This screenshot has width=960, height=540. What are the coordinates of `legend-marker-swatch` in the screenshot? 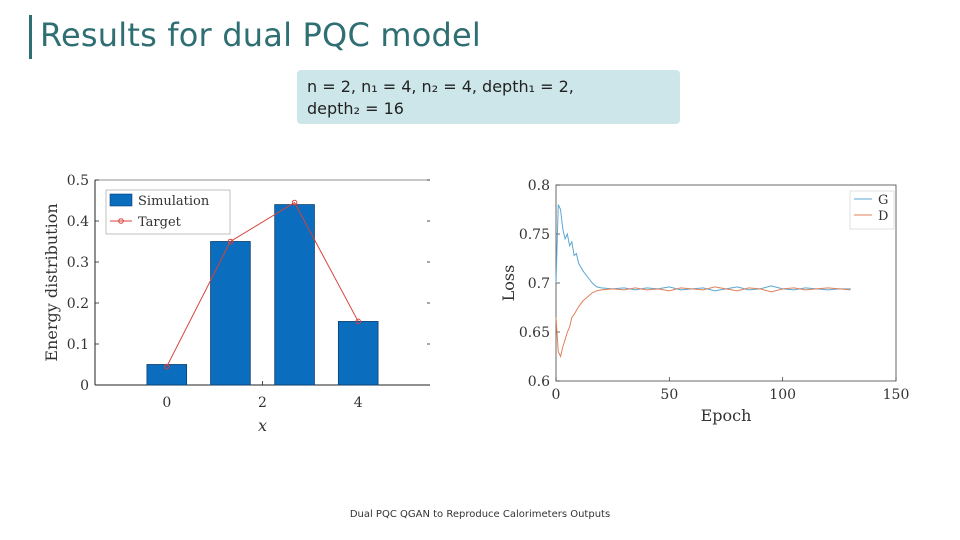 It's located at (121, 221).